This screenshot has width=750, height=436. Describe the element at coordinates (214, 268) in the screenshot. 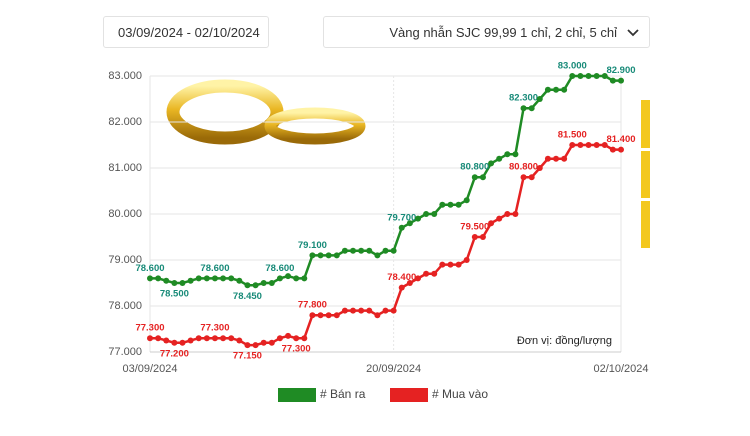

I see `data-label: 78.600` at that location.